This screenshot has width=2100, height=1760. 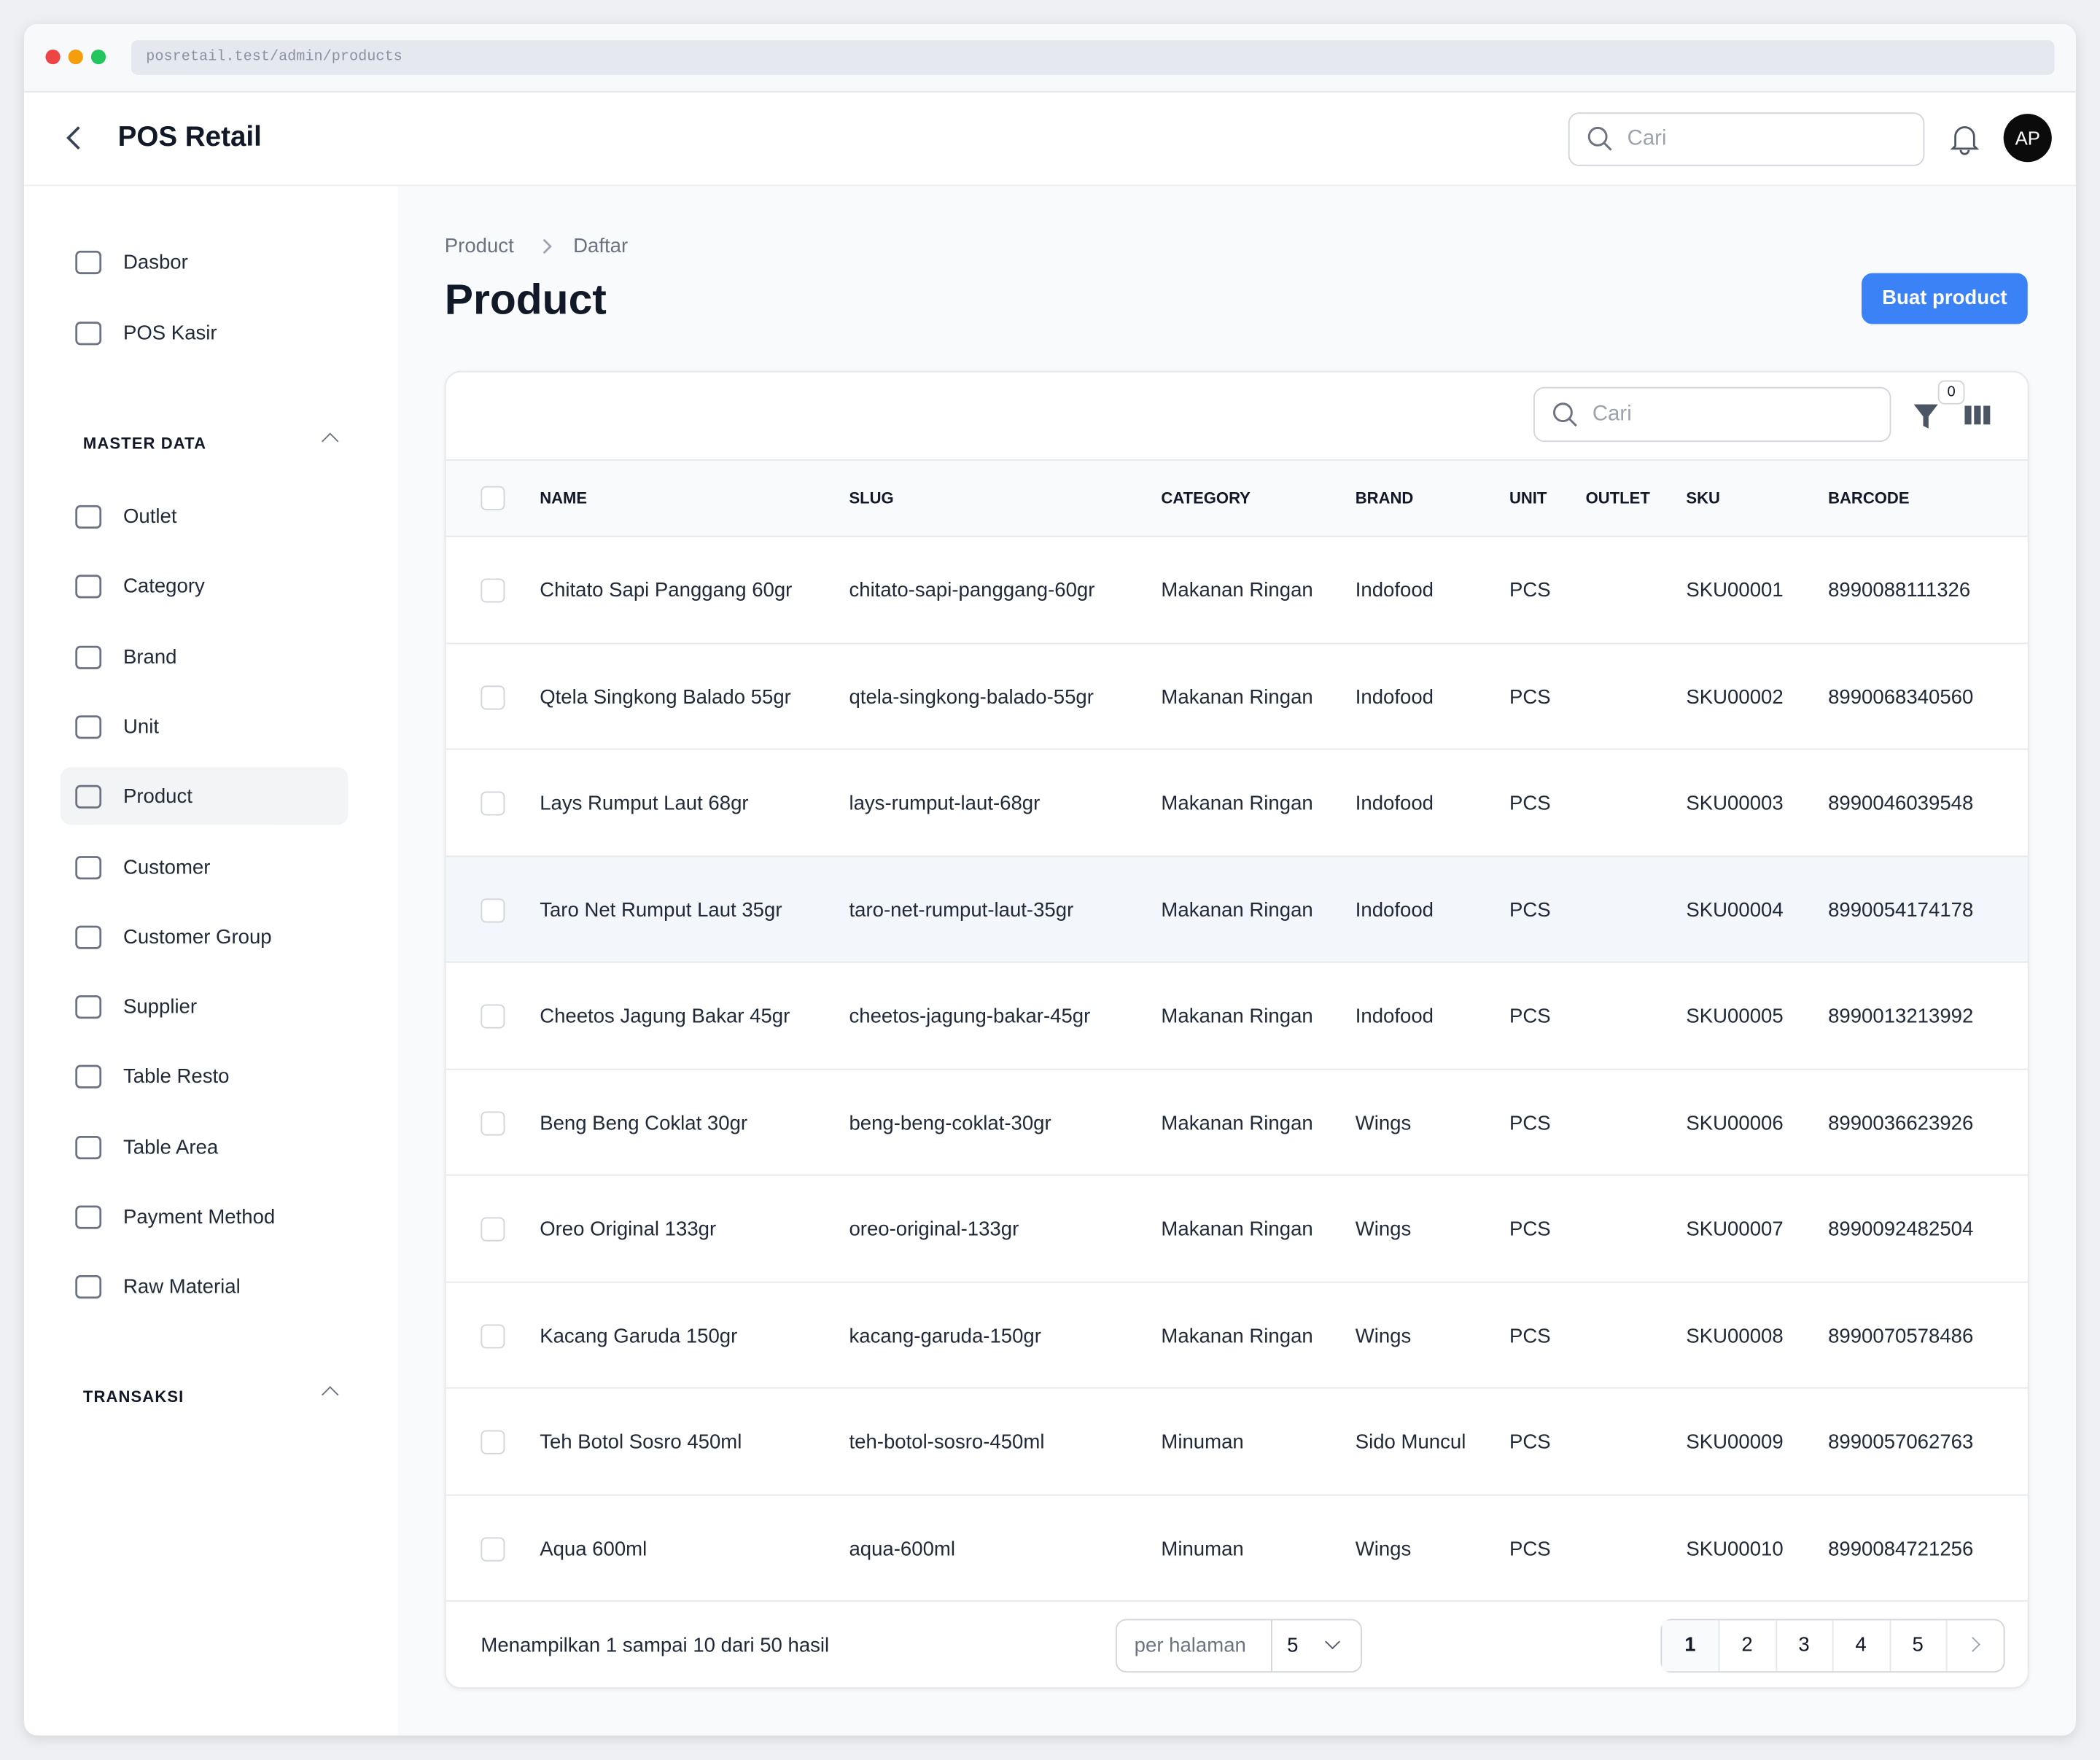 I want to click on create-button: Buat product, so click(x=1945, y=298).